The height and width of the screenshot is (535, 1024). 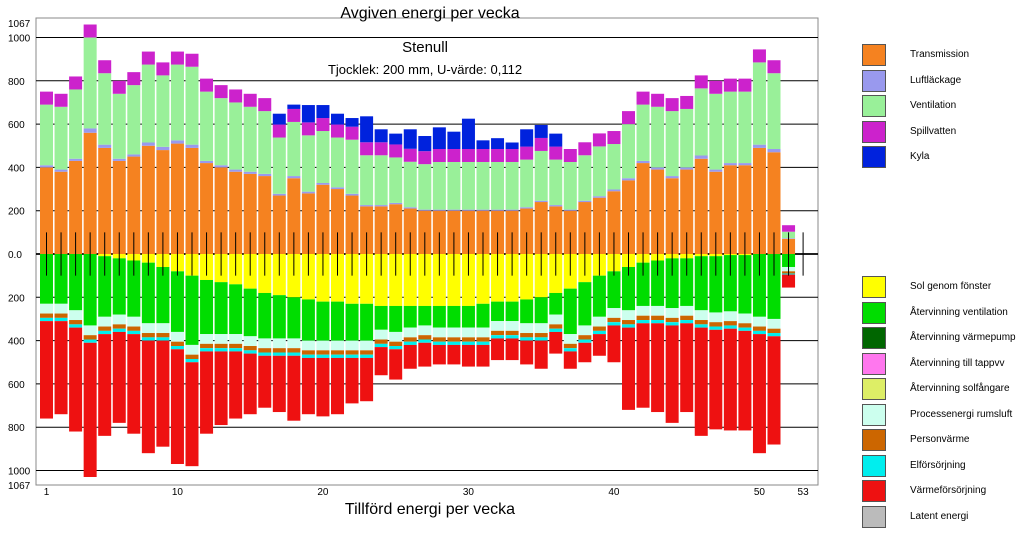 I want to click on legend-label: Transmission, so click(x=940, y=54).